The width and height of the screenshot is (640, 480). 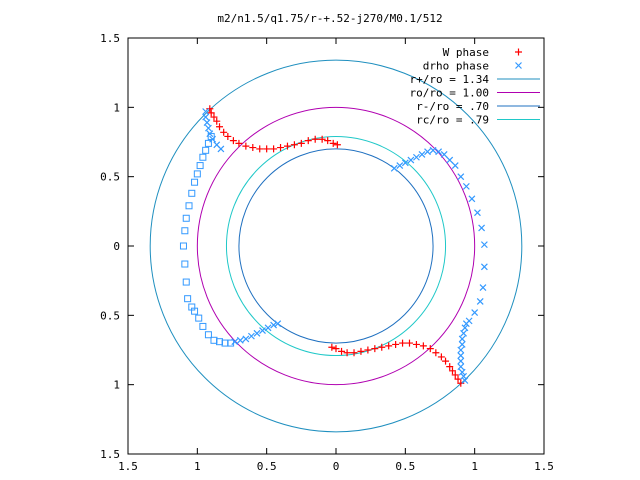 I want to click on legend-label: rc/ro = .79, so click(x=452, y=120).